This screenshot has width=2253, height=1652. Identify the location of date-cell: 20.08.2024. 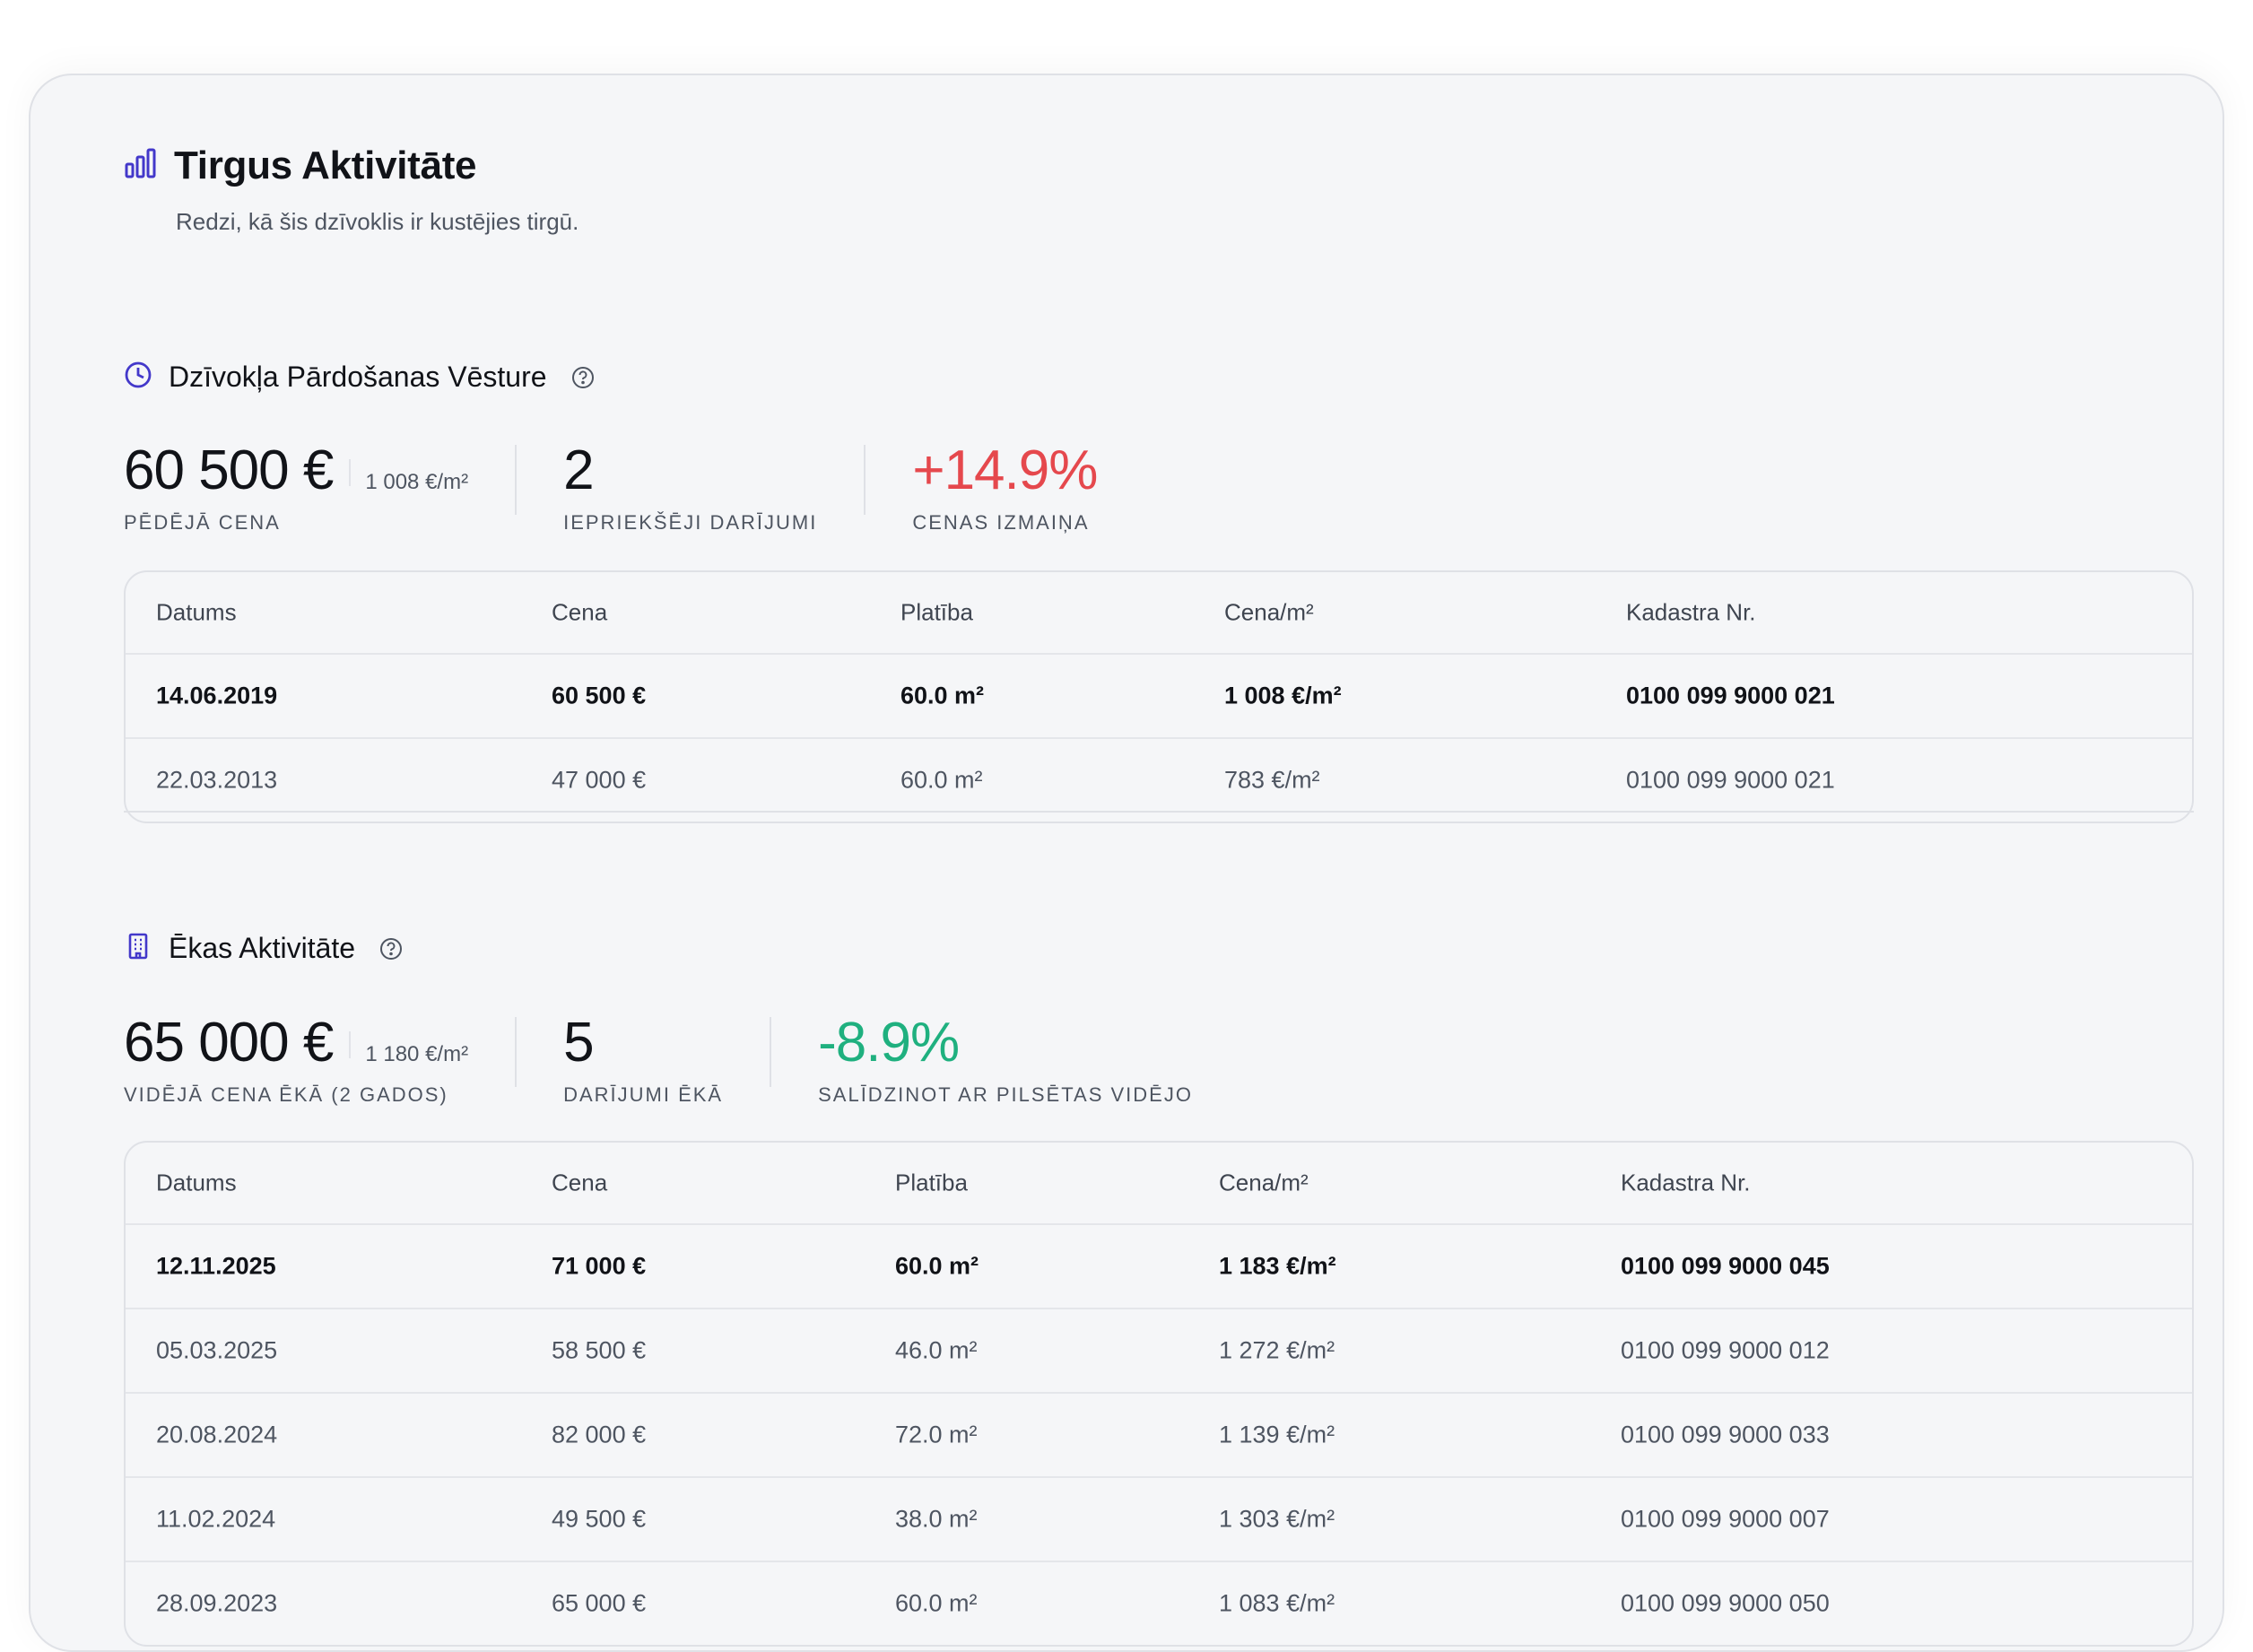
(217, 1434).